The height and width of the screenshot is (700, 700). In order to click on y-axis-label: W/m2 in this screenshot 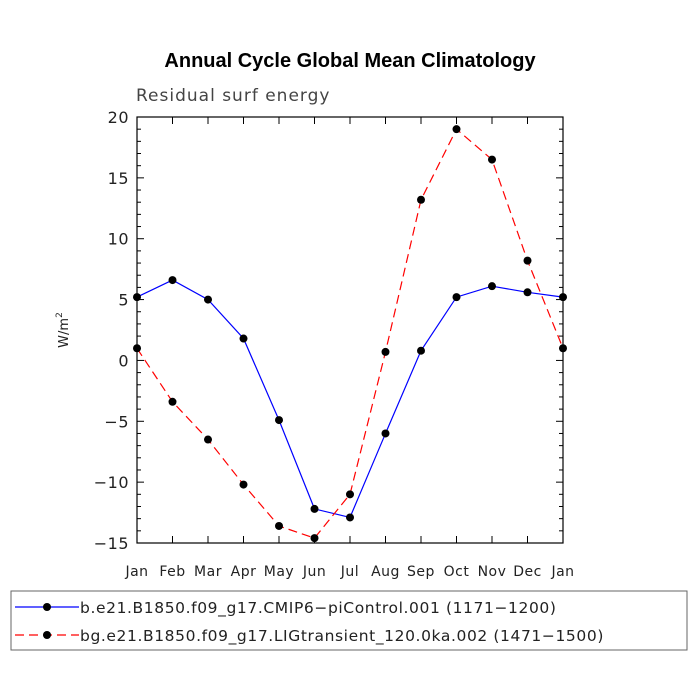, I will do `click(63, 330)`.